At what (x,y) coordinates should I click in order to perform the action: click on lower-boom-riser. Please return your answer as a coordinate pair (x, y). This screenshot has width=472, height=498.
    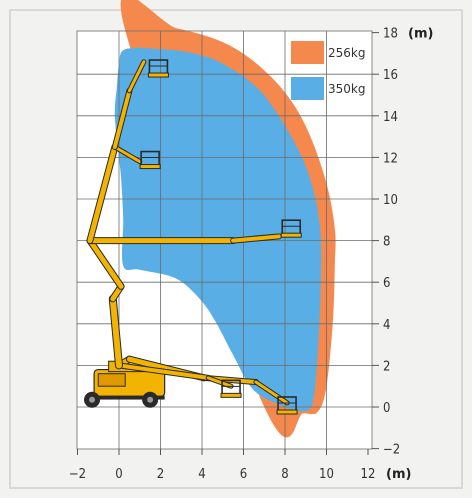
    Looking at the image, I should click on (115, 332).